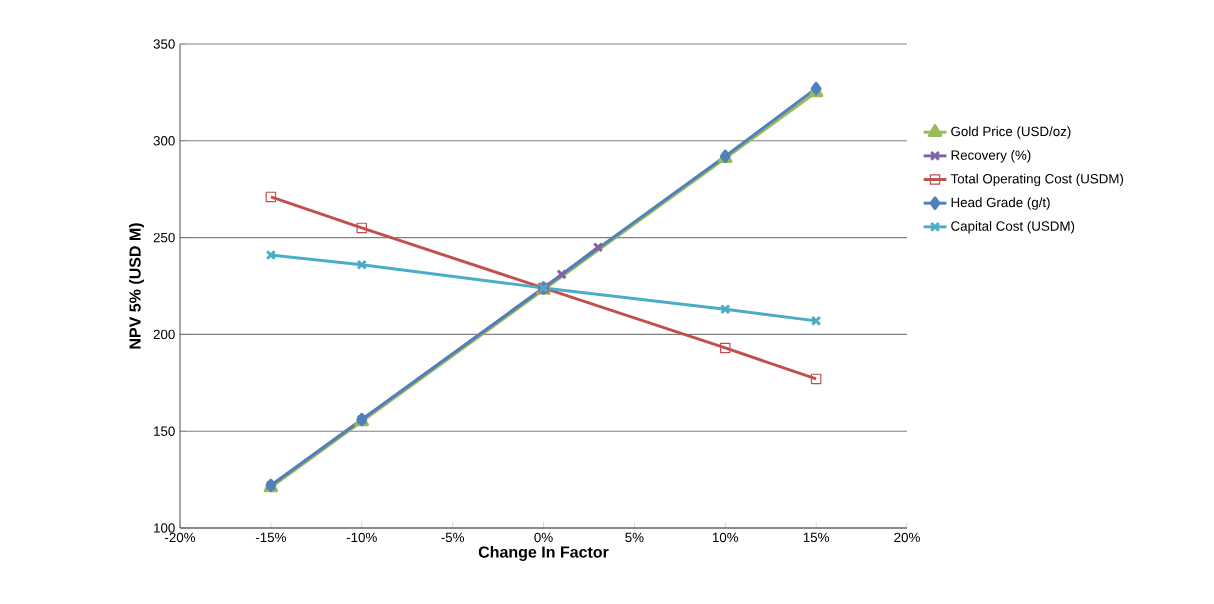  Describe the element at coordinates (1000, 203) in the screenshot. I see `legend-label: Head Grade (g/t)` at that location.